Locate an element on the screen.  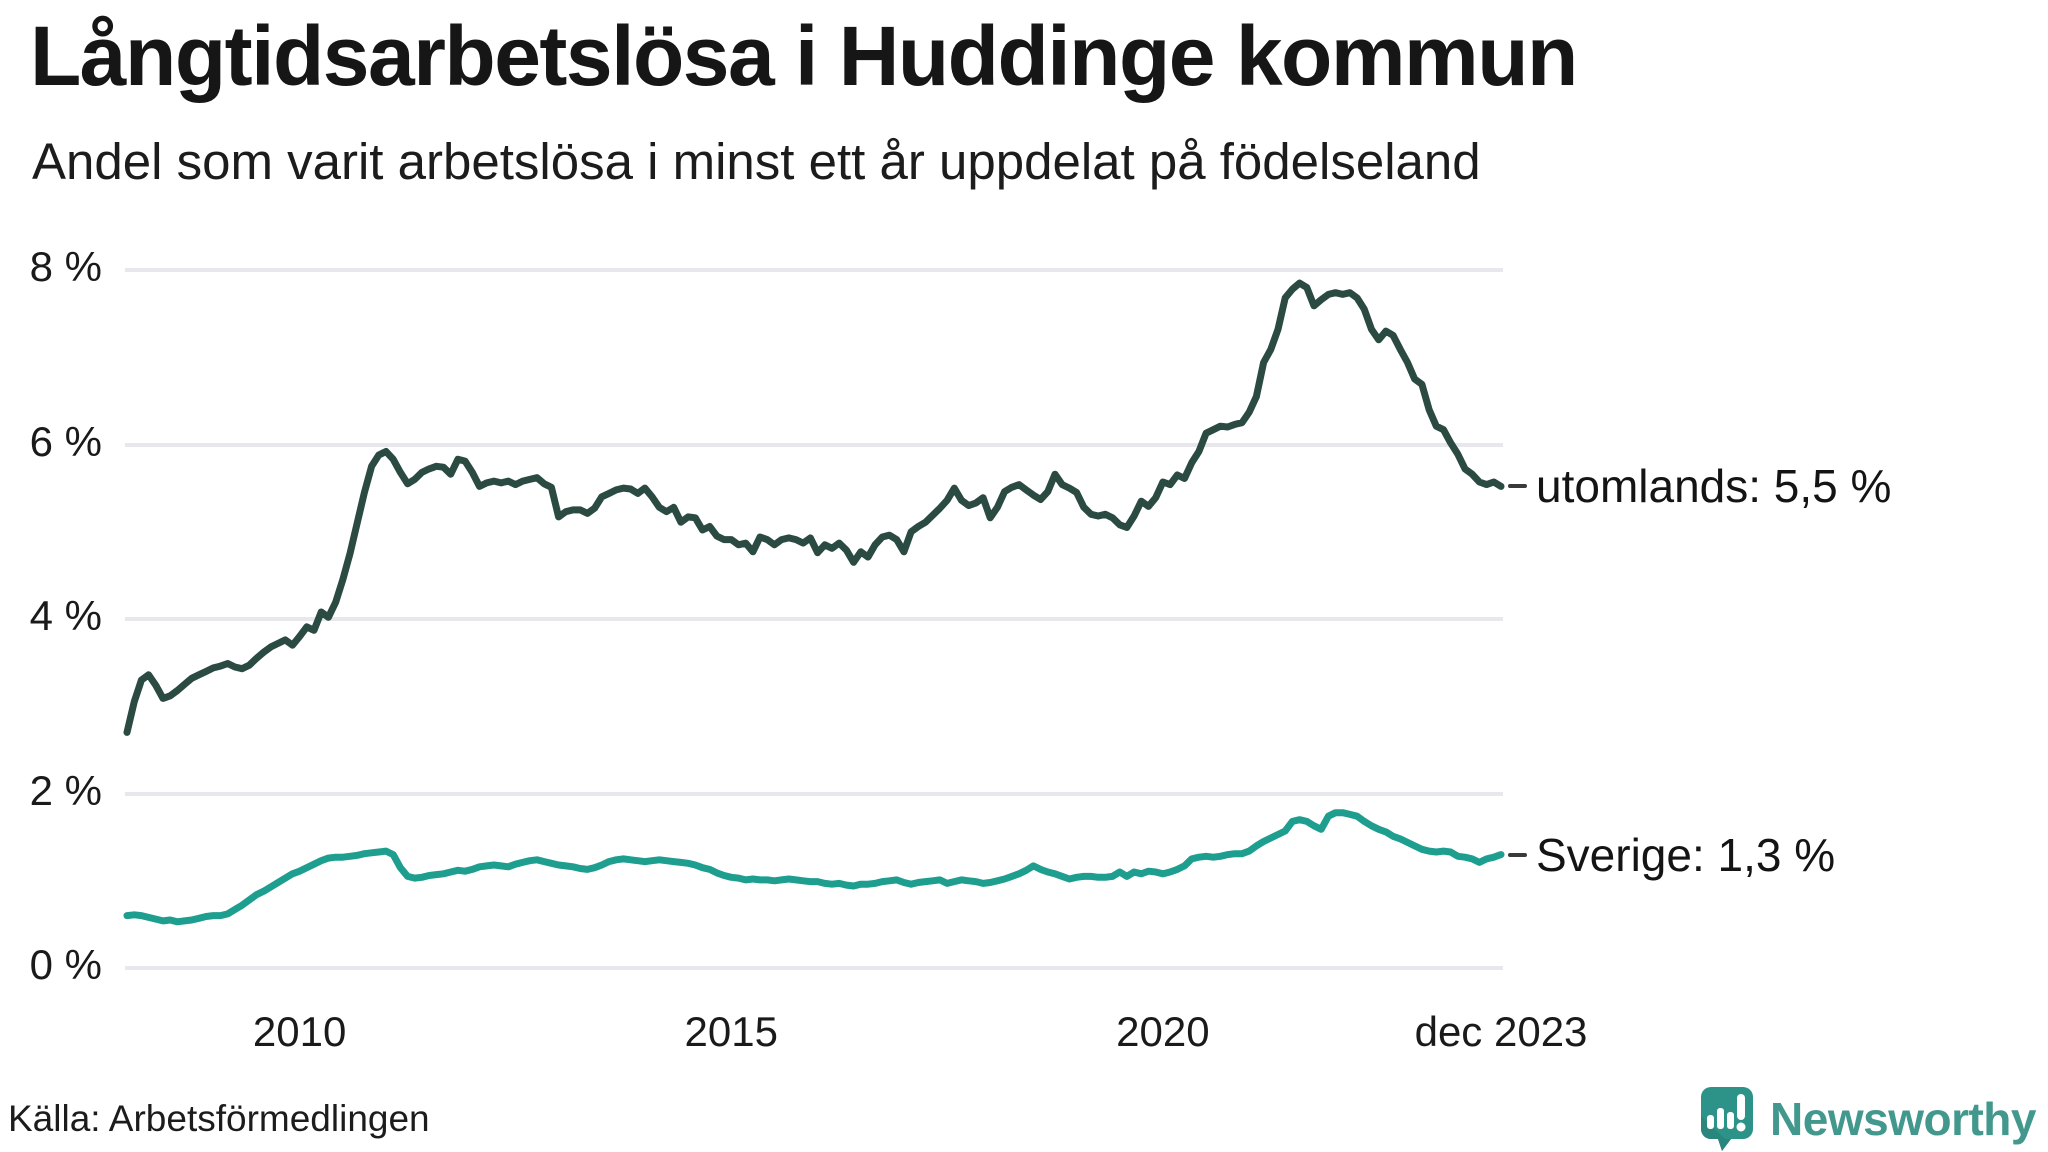
x-axis-label: 2015 is located at coordinates (731, 1031).